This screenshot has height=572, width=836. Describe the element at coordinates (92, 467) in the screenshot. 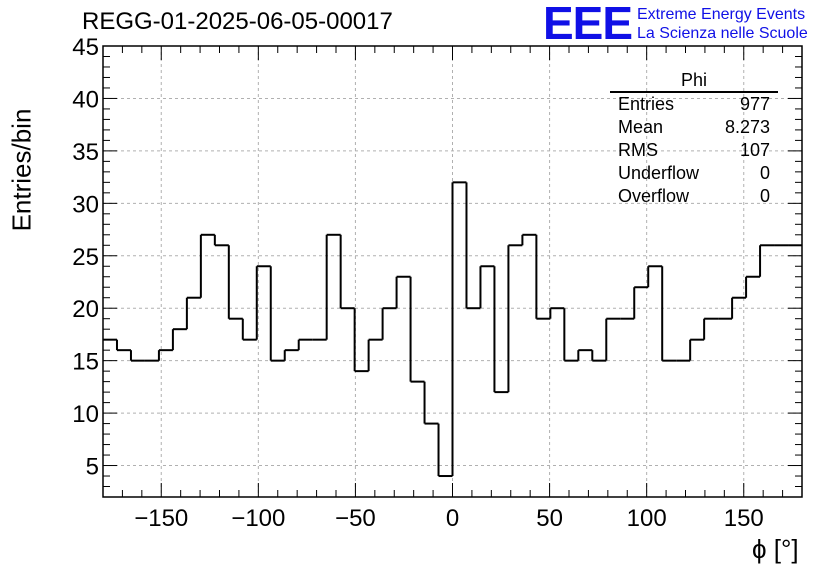

I see `y-tick-label: 5` at that location.